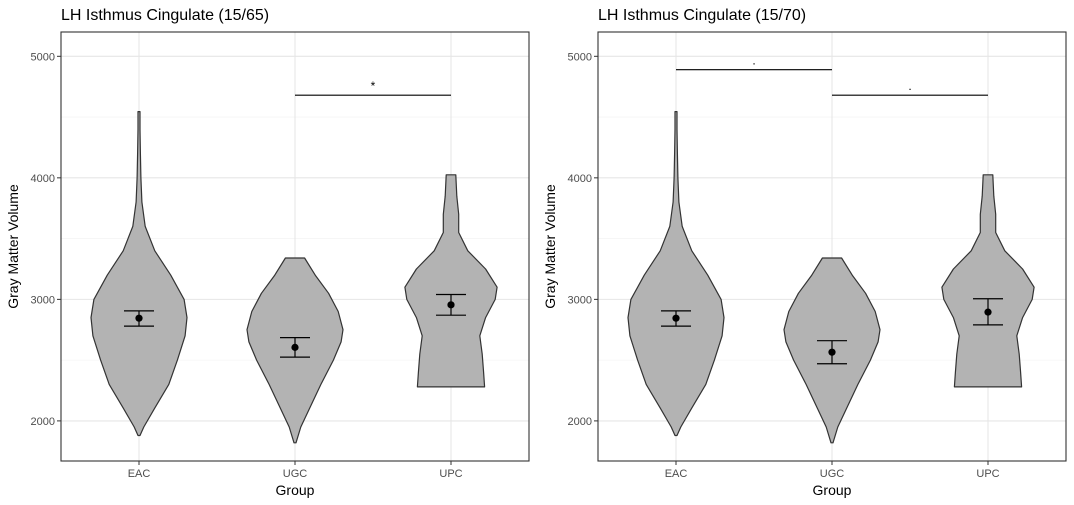 The width and height of the screenshot is (1074, 505). I want to click on chart-title: LH Isthmus Cingulate (15/70), so click(702, 15).